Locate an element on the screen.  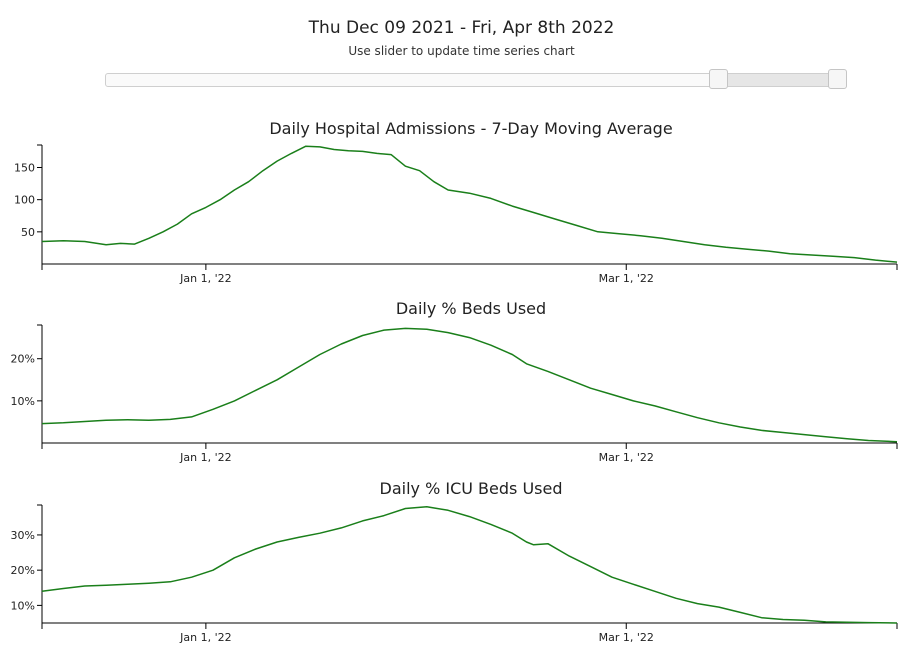
slider-end-handle is located at coordinates (838, 79).